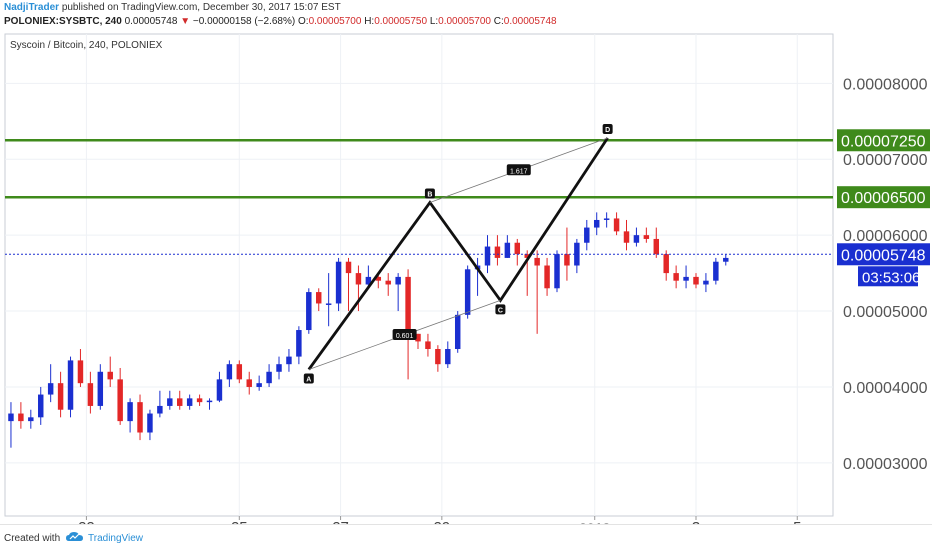  Describe the element at coordinates (888, 276) in the screenshot. I see `countdown-badge` at that location.